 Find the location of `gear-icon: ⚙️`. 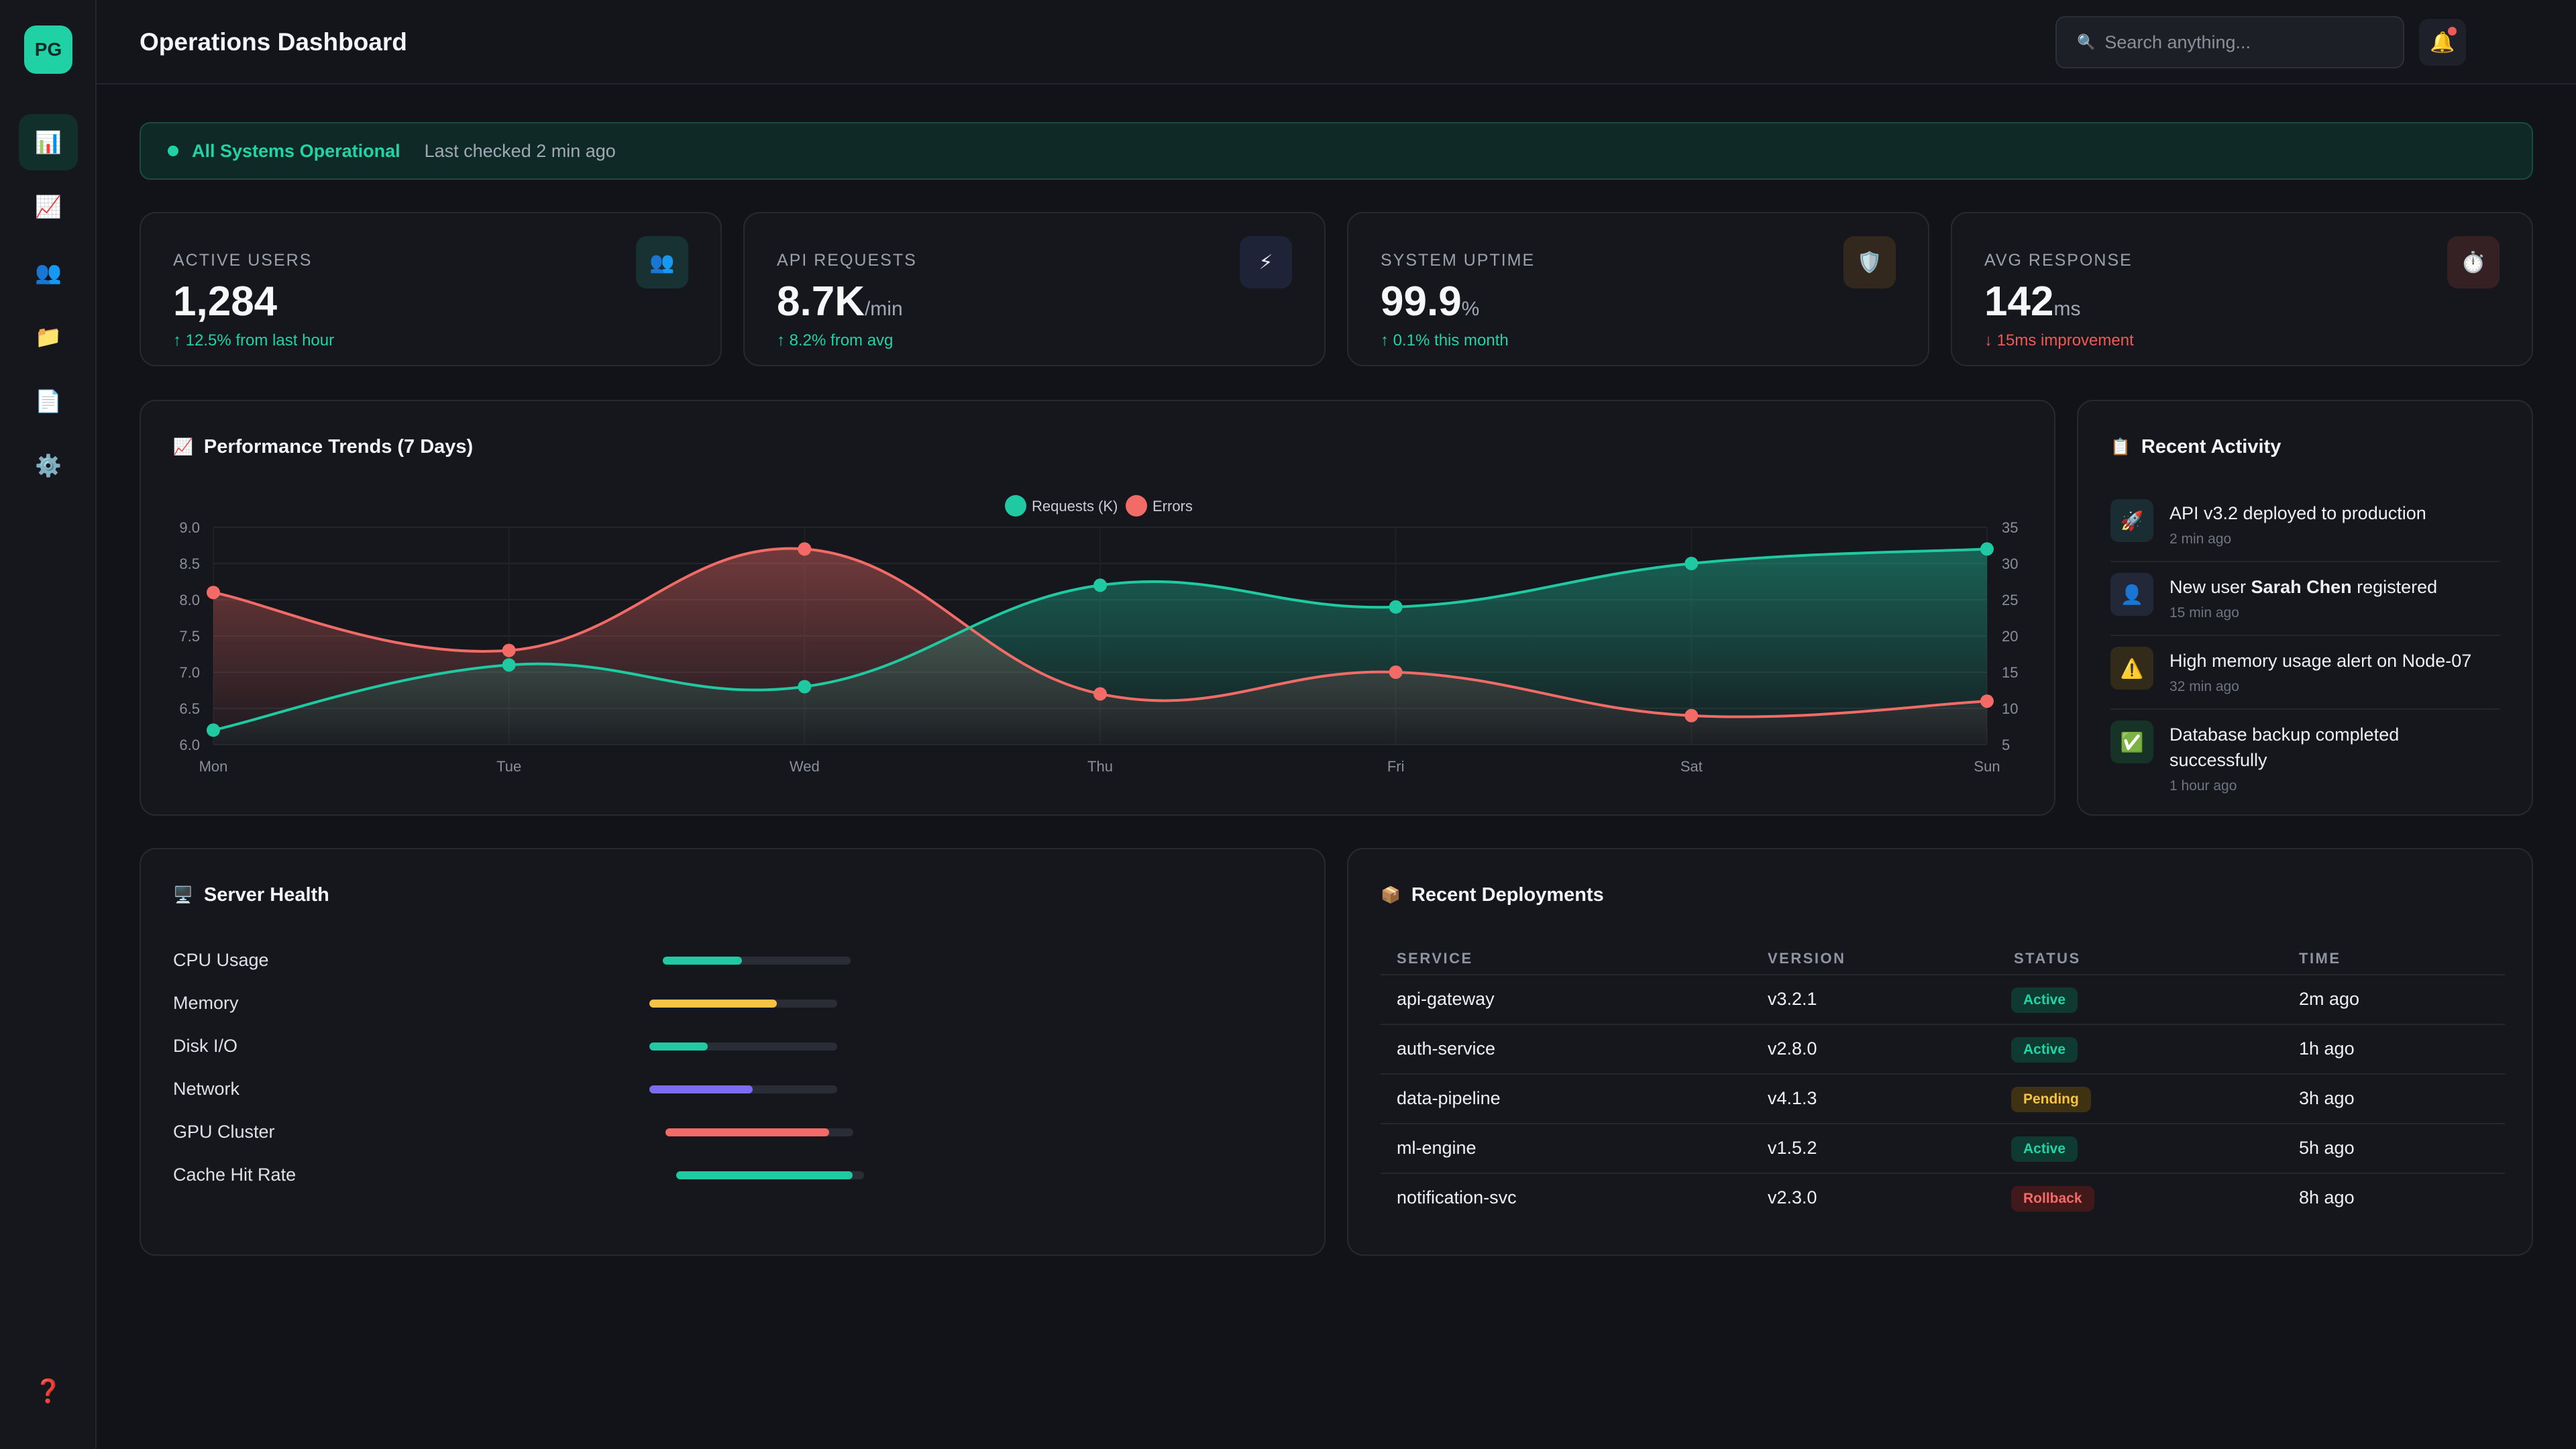

gear-icon: ⚙️ is located at coordinates (48, 465).